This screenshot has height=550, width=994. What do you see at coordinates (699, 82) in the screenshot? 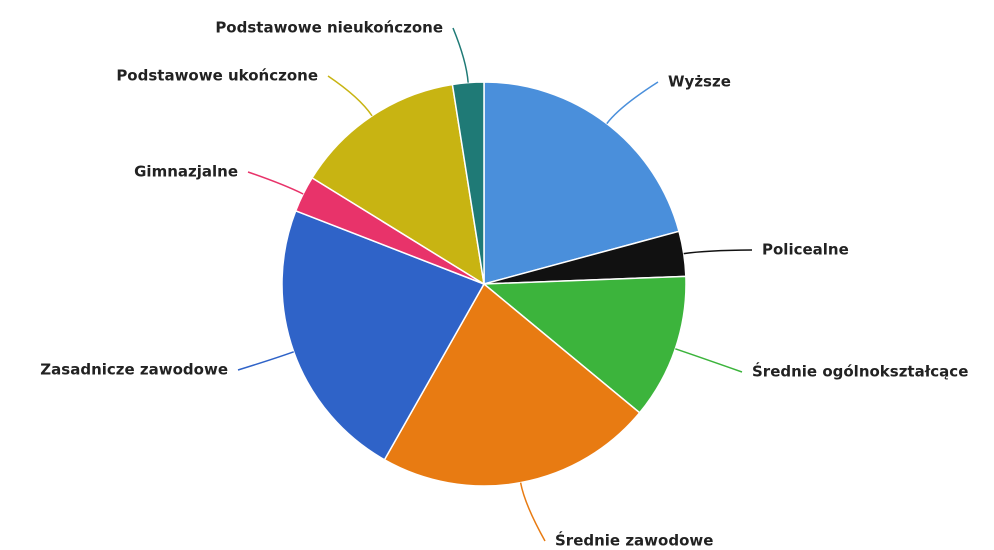
I see `slice-label: Wyższe` at bounding box center [699, 82].